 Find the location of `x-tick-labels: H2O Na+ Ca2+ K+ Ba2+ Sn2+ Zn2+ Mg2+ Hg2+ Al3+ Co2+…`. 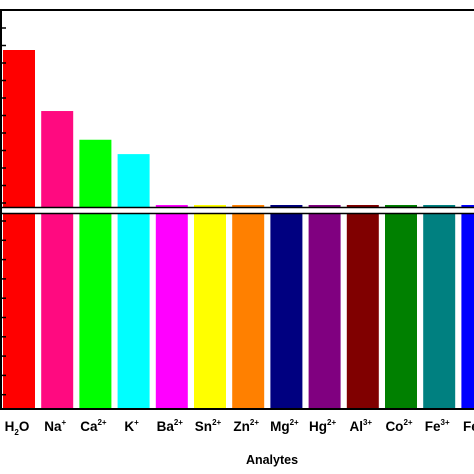

x-tick-labels: H2O Na+ Ca2+ K+ Ba2+ Sn2+ Zn2+ Mg2+ Hg2+ Al3+ Co2+… is located at coordinates (239, 427).